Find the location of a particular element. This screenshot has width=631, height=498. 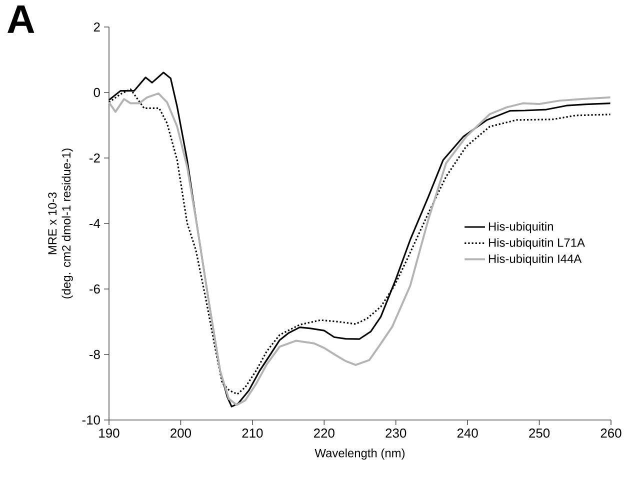

y-tick-label: 0 is located at coordinates (97, 93).